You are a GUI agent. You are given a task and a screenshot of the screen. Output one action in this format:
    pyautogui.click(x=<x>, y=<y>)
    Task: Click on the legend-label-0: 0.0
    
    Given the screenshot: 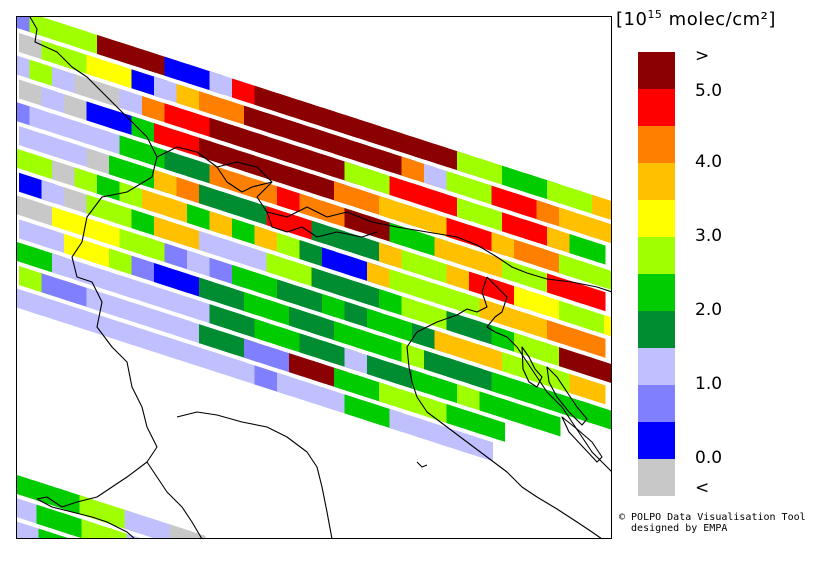 What is the action you would take?
    pyautogui.click(x=709, y=458)
    